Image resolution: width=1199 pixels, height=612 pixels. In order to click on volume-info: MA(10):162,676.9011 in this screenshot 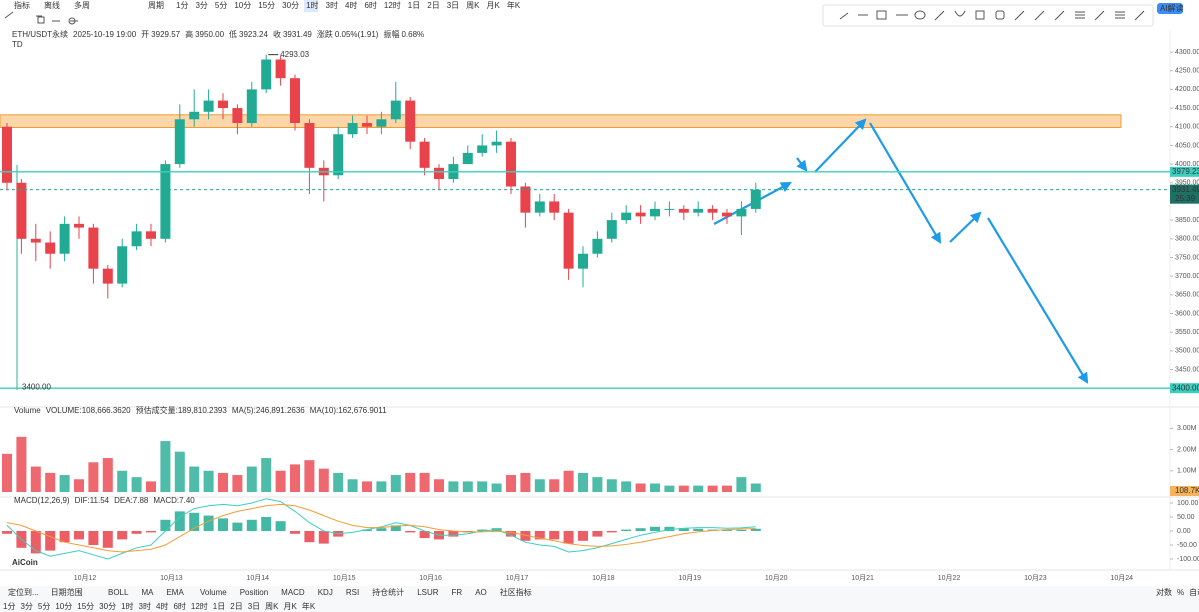, I will do `click(348, 410)`.